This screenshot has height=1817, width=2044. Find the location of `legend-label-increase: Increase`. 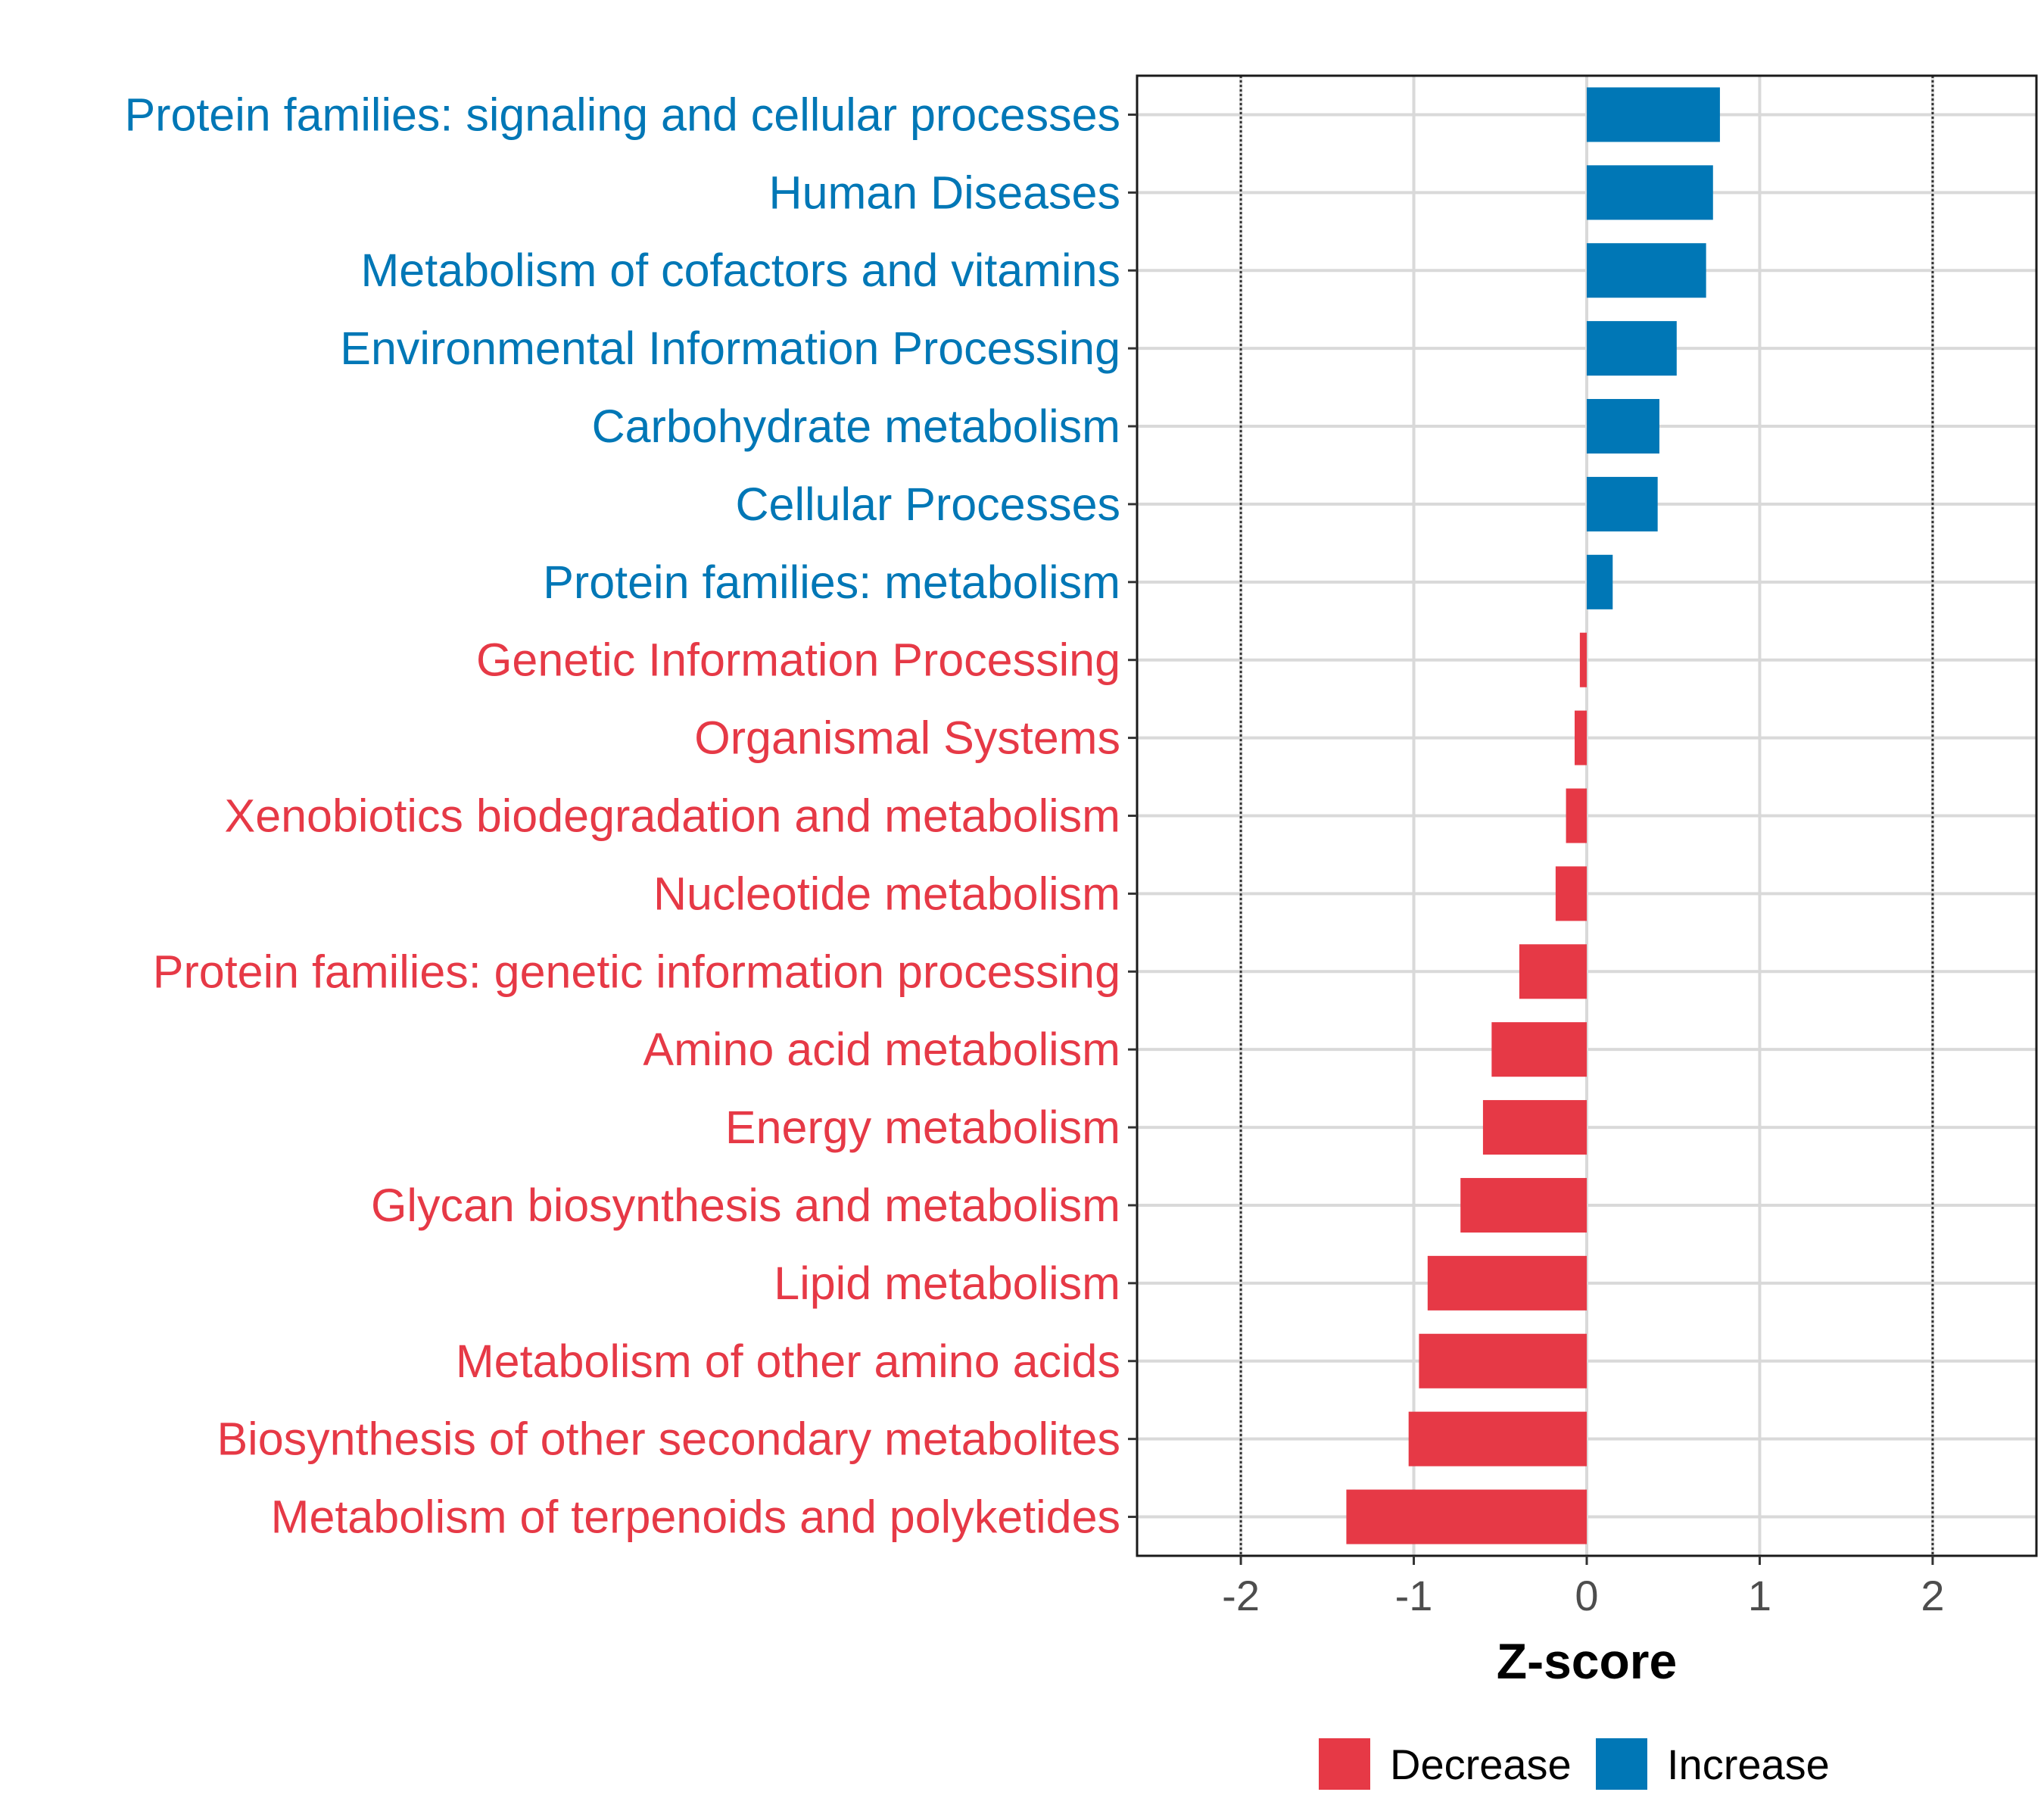

legend-label-increase: Increase is located at coordinates (1748, 1764).